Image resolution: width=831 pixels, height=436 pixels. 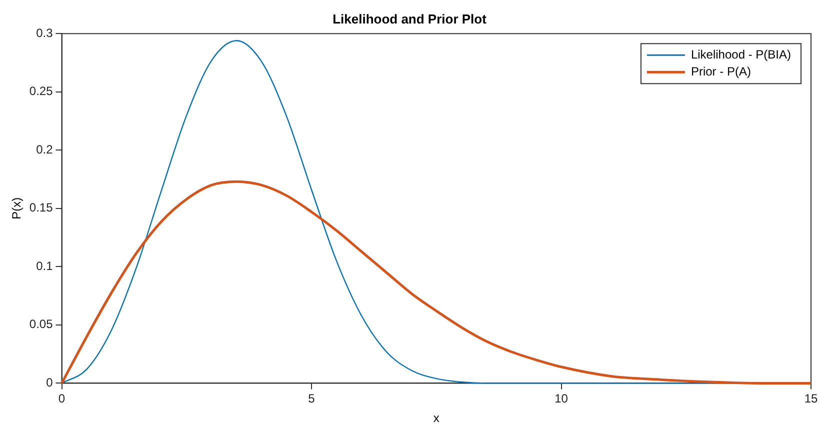 What do you see at coordinates (811, 399) in the screenshot?
I see `x-tick-label: 15` at bounding box center [811, 399].